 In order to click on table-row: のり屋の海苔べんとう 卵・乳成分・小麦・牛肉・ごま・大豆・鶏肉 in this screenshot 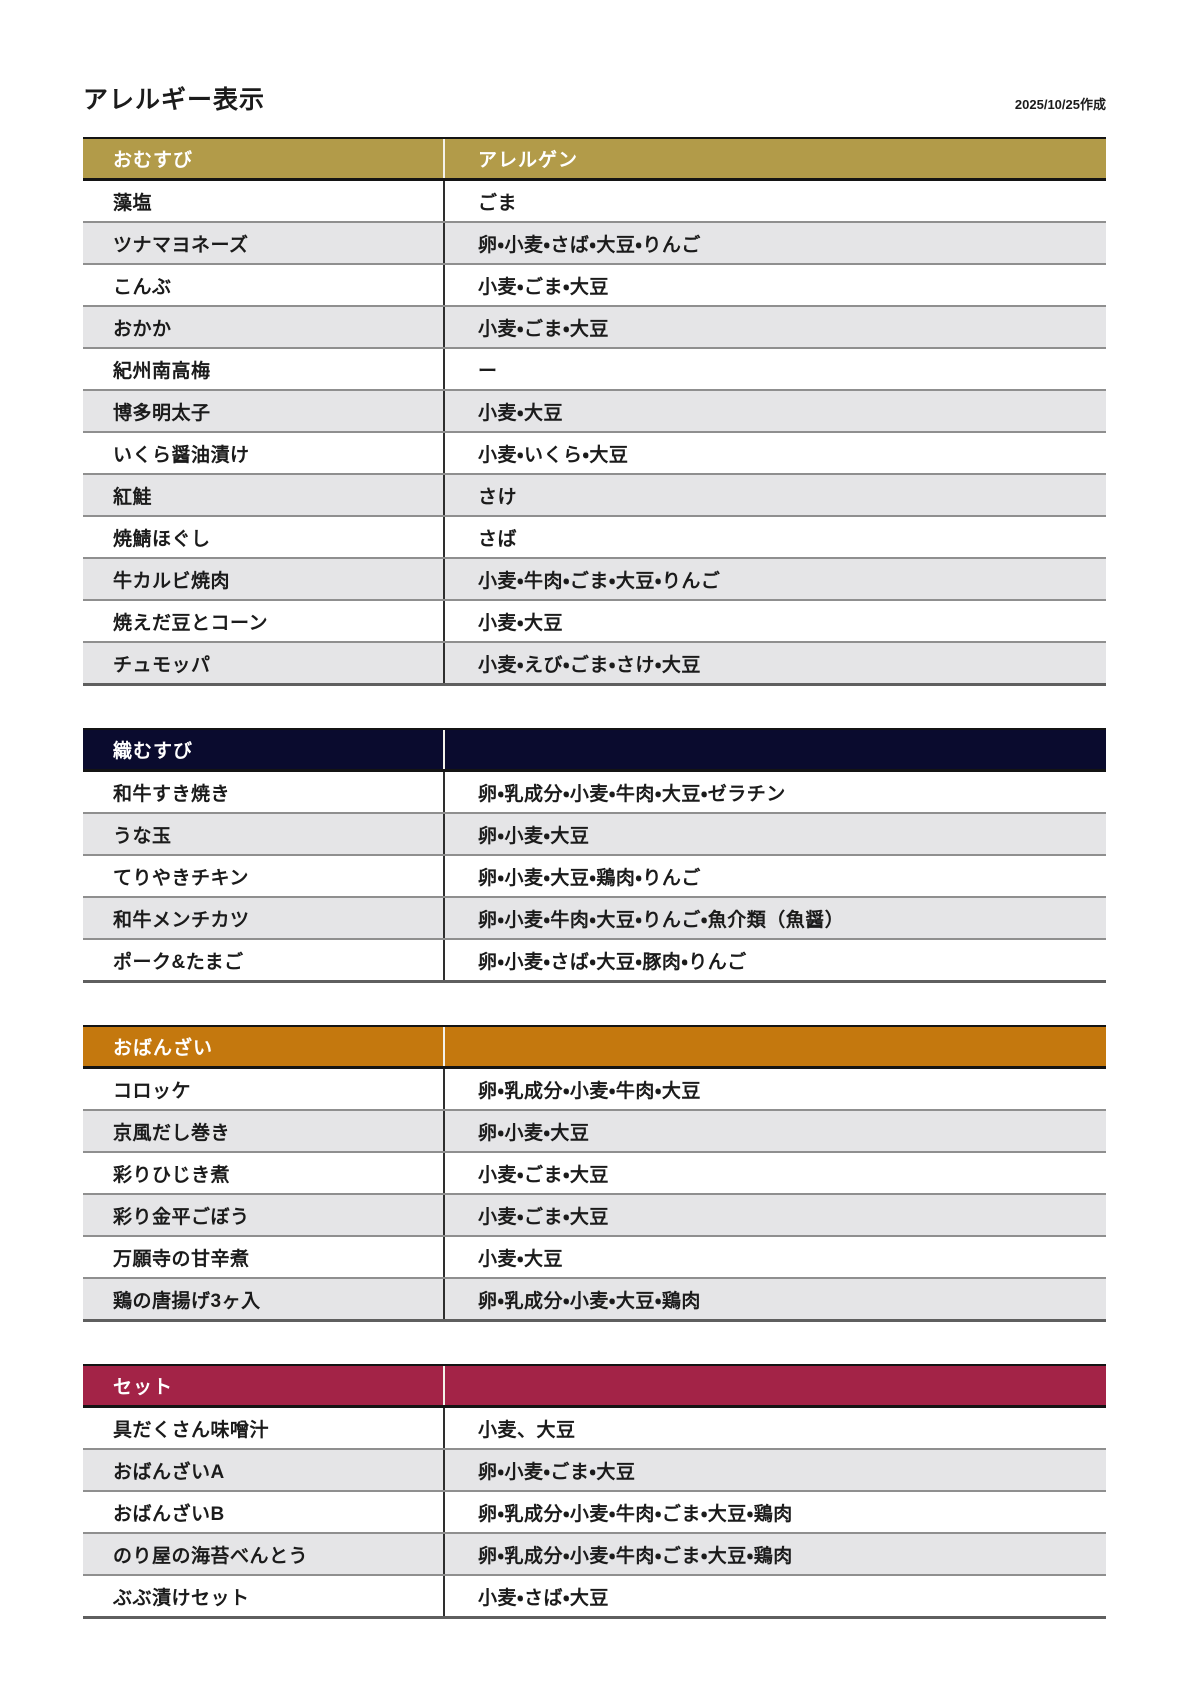, I will do `click(594, 1555)`.